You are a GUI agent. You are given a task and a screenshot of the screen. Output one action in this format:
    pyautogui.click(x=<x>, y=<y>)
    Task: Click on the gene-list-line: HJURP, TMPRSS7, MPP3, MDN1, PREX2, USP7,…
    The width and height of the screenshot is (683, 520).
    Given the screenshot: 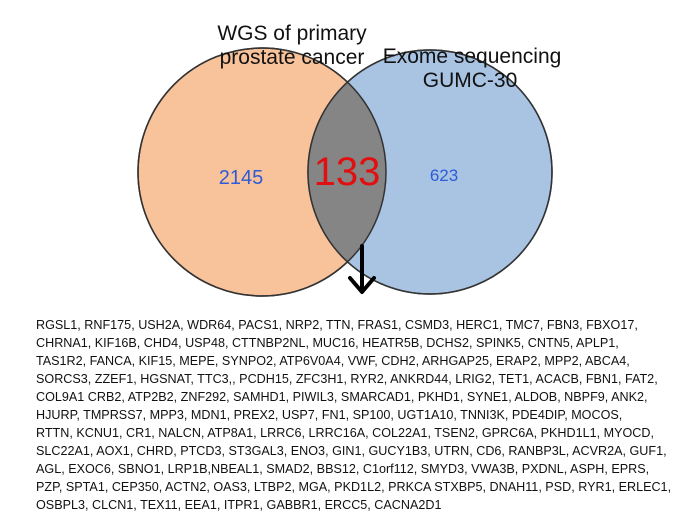 What is the action you would take?
    pyautogui.click(x=329, y=415)
    